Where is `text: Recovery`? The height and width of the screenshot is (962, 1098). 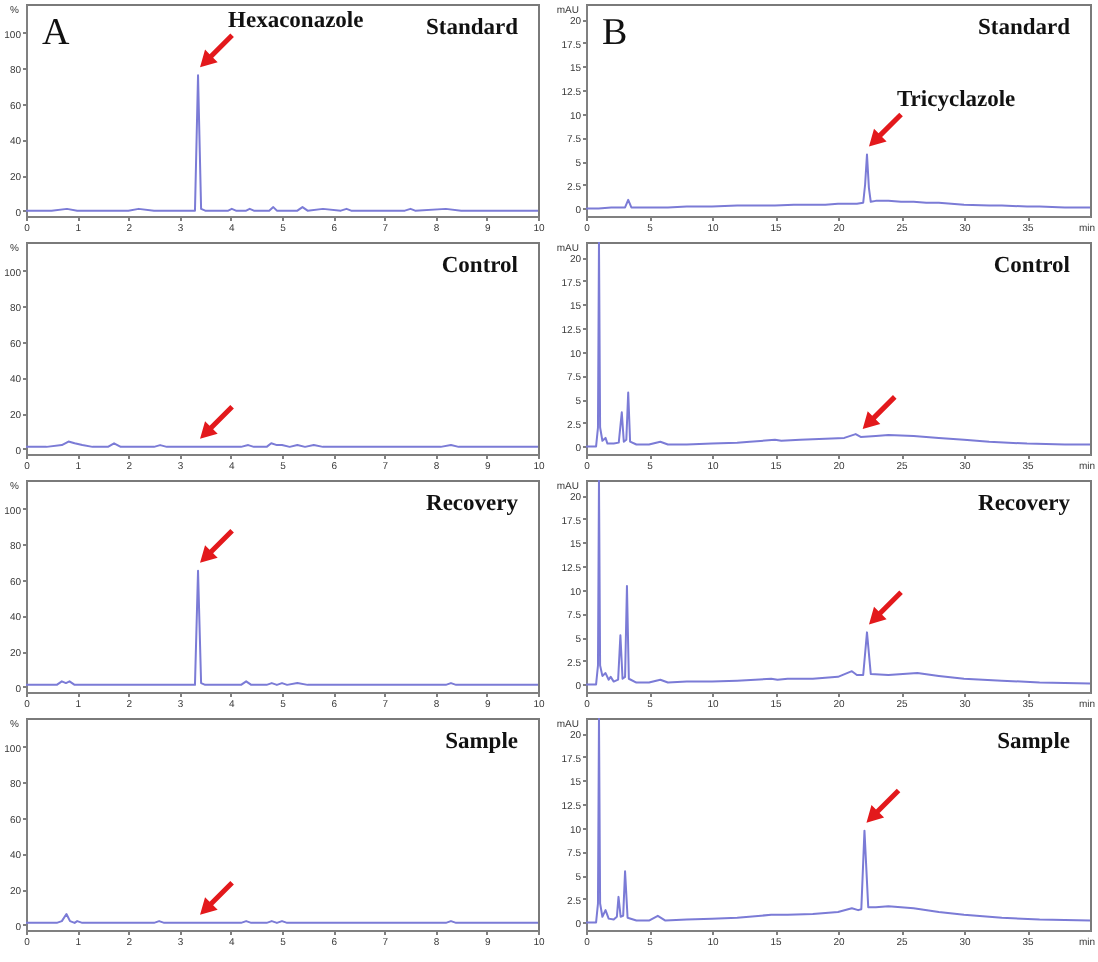 text: Recovery is located at coordinates (472, 504).